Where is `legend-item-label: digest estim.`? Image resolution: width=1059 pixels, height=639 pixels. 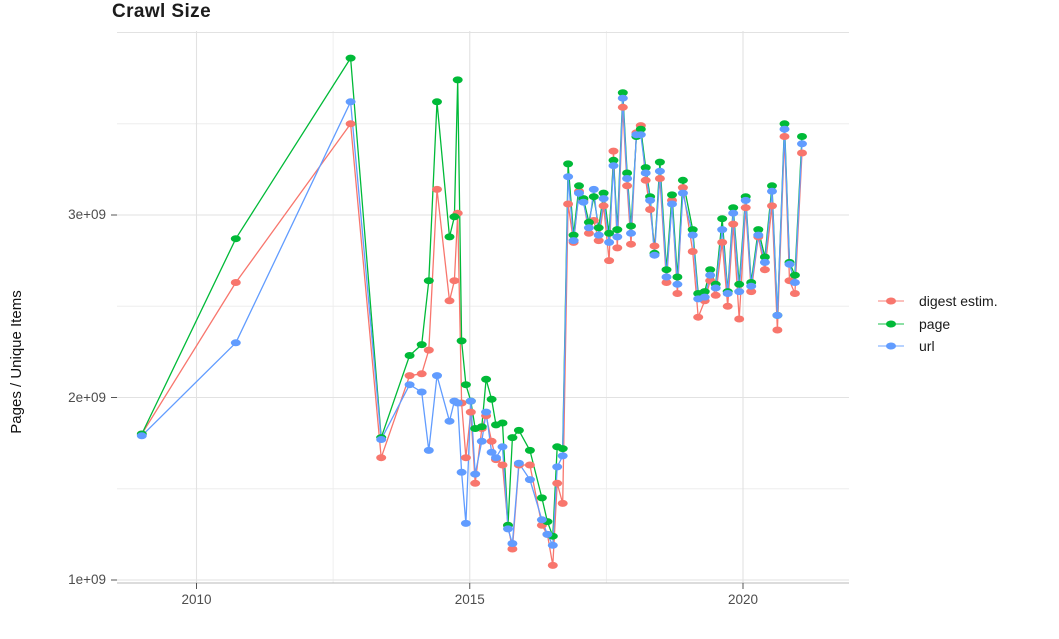
legend-item-label: digest estim. is located at coordinates (958, 301).